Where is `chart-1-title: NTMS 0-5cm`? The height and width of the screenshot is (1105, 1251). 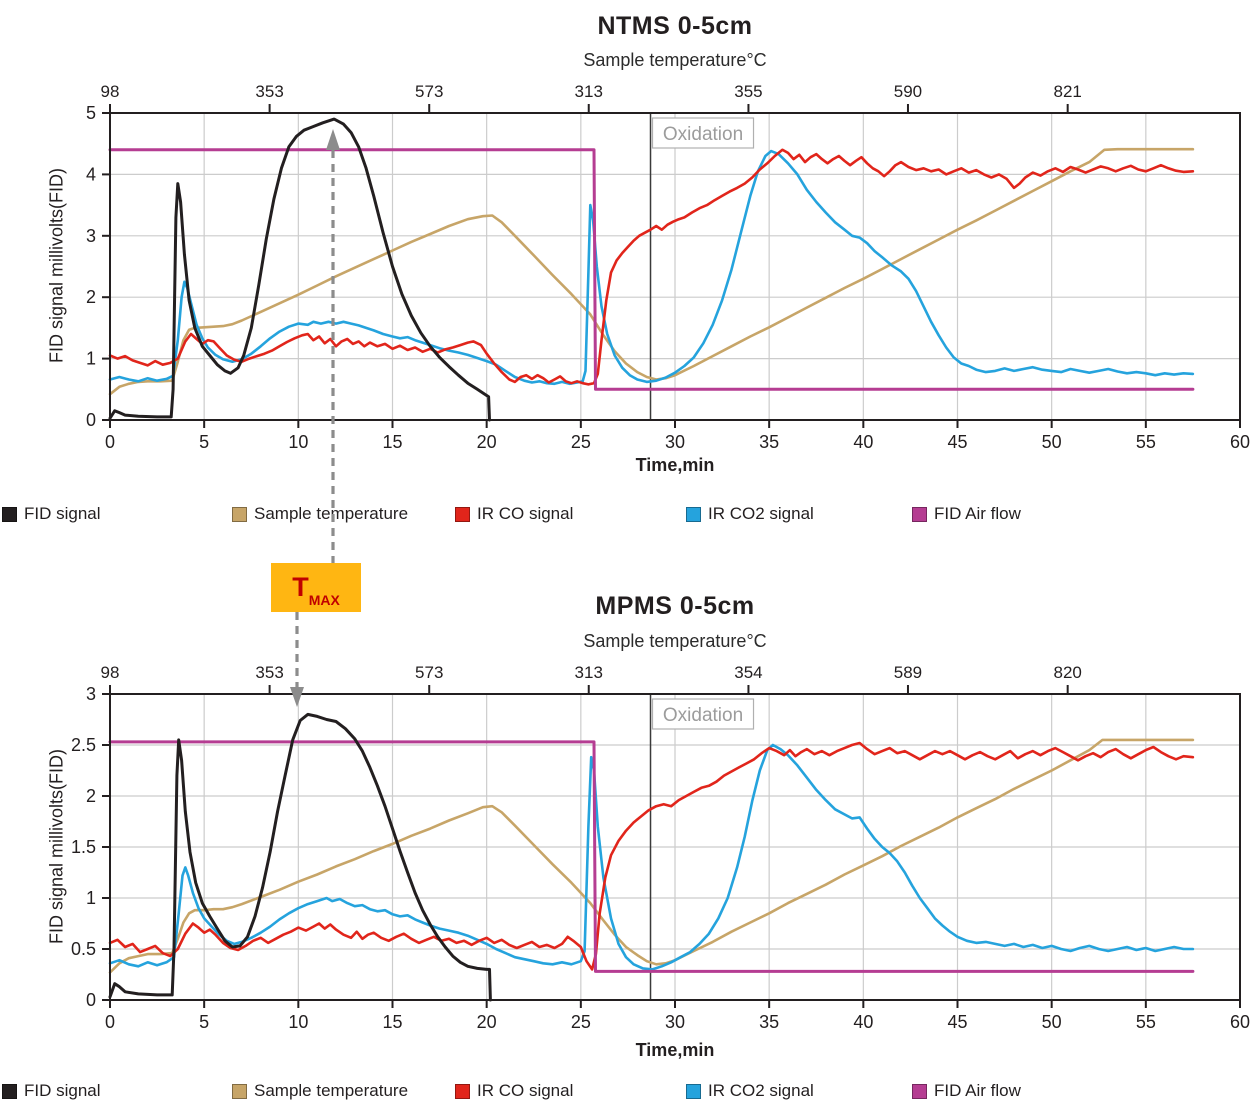
chart-1-title: NTMS 0-5cm is located at coordinates (675, 26).